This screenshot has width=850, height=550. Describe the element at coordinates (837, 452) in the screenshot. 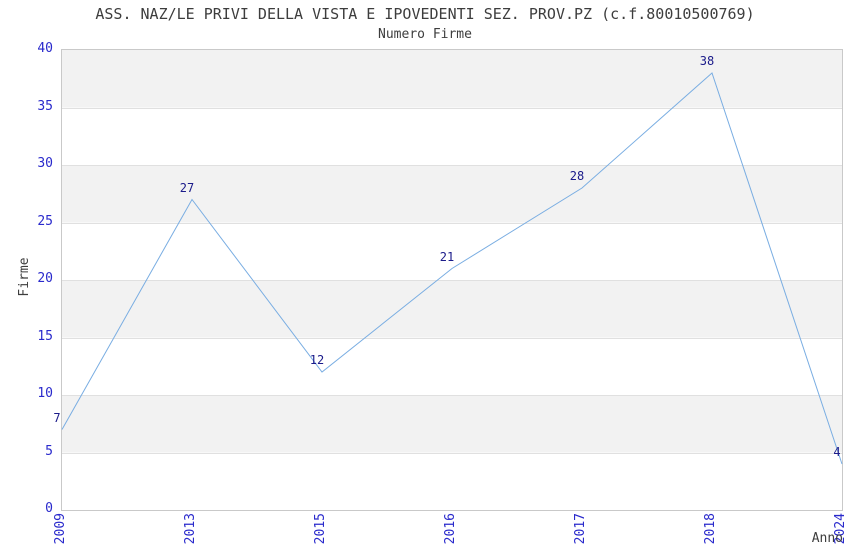

I see `data-point-label: 4` at that location.